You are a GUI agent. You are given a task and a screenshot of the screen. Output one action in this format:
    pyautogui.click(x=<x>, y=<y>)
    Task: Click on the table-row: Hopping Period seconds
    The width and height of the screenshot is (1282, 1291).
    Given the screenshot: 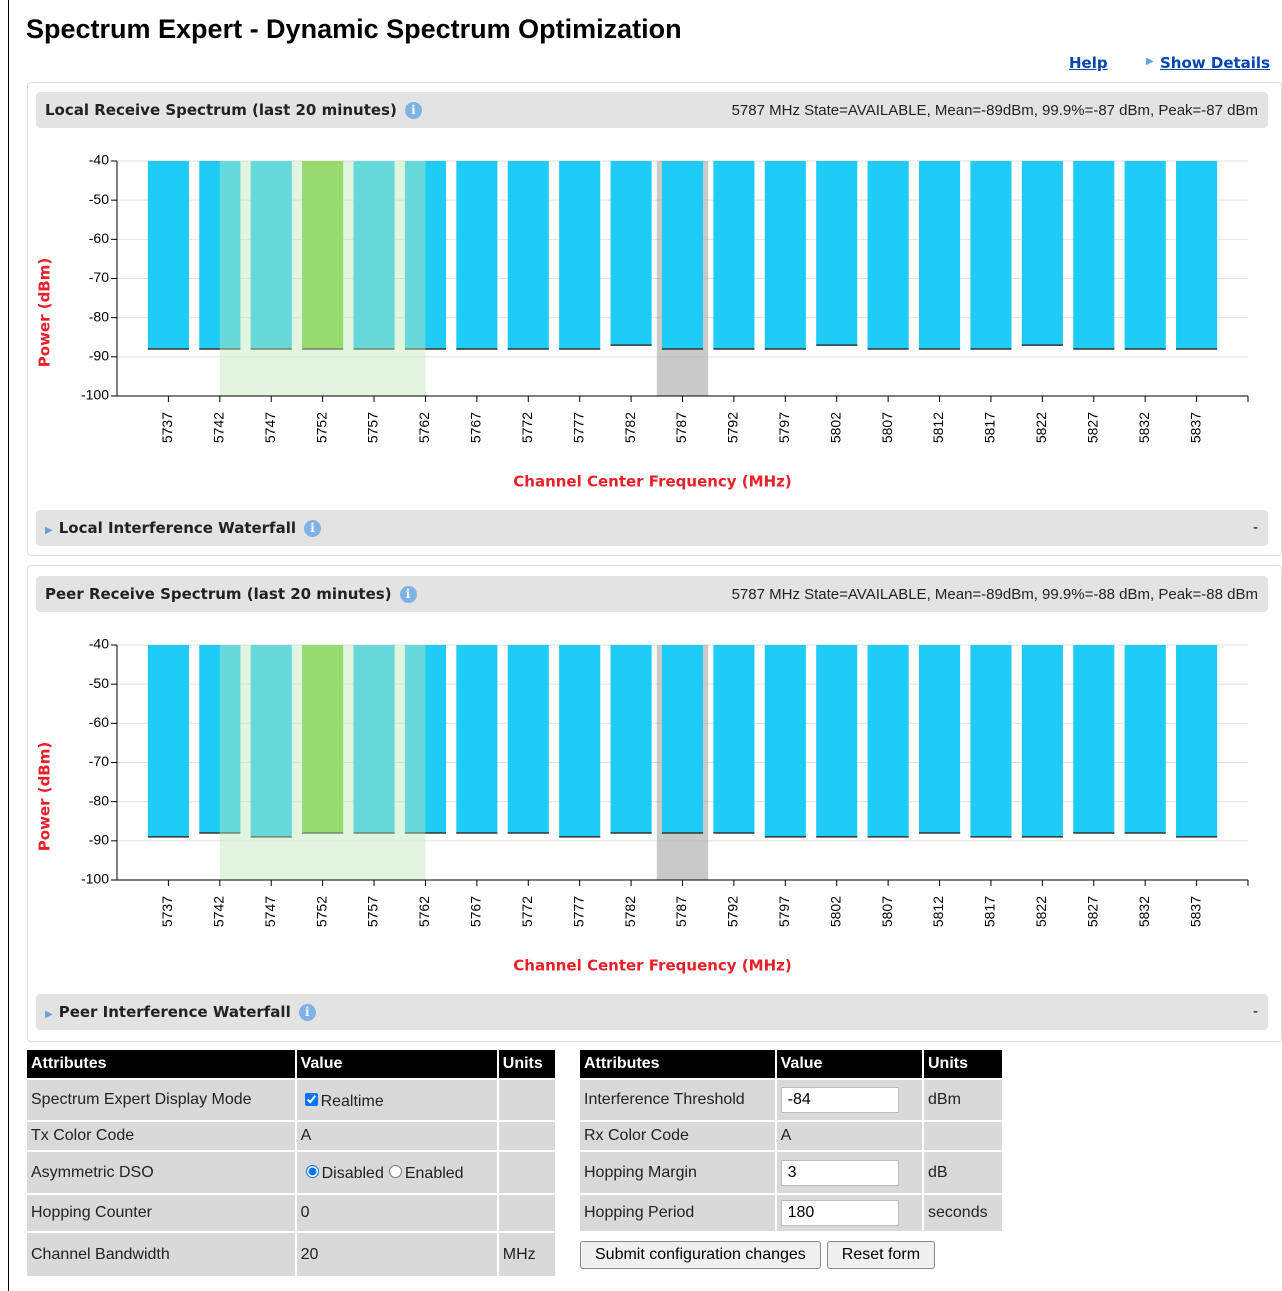 What is the action you would take?
    pyautogui.click(x=791, y=1213)
    